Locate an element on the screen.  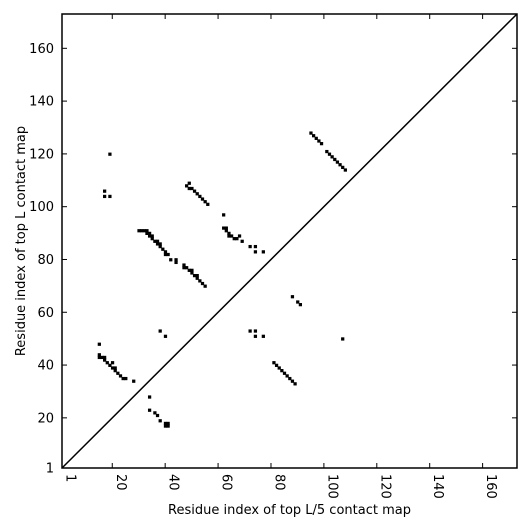
x-tick-label: 140 is located at coordinates (437, 486).